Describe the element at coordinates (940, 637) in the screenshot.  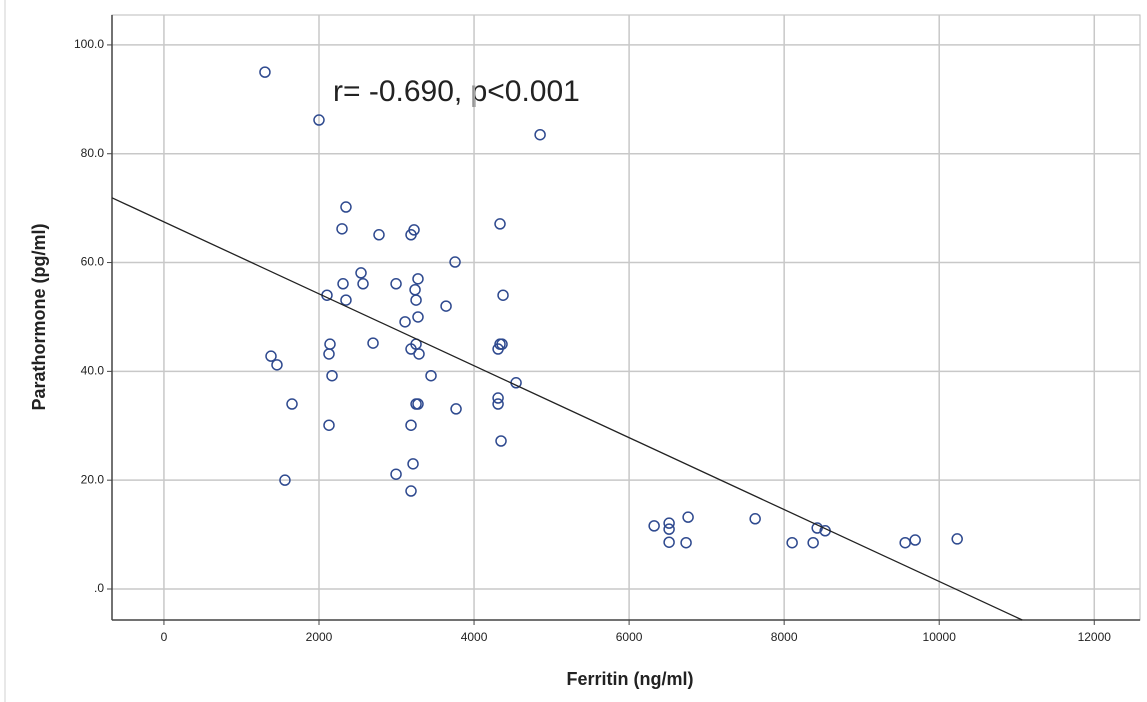
I see `x-tick-label: 10000` at that location.